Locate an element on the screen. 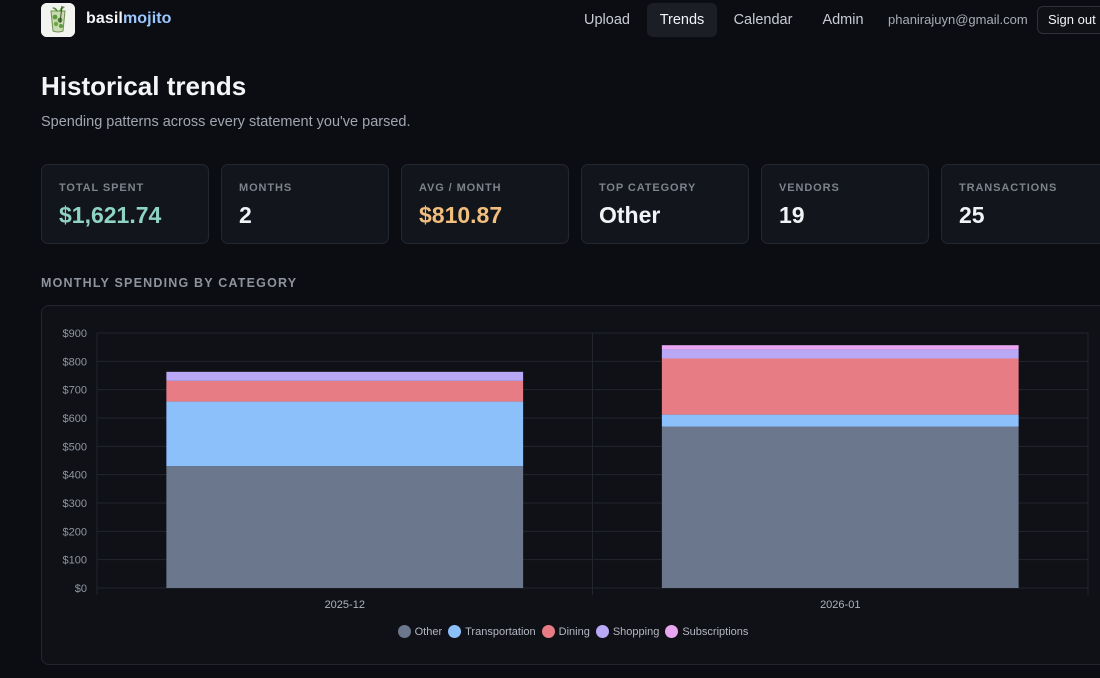  legend-item-transportation: Transportation is located at coordinates (492, 631).